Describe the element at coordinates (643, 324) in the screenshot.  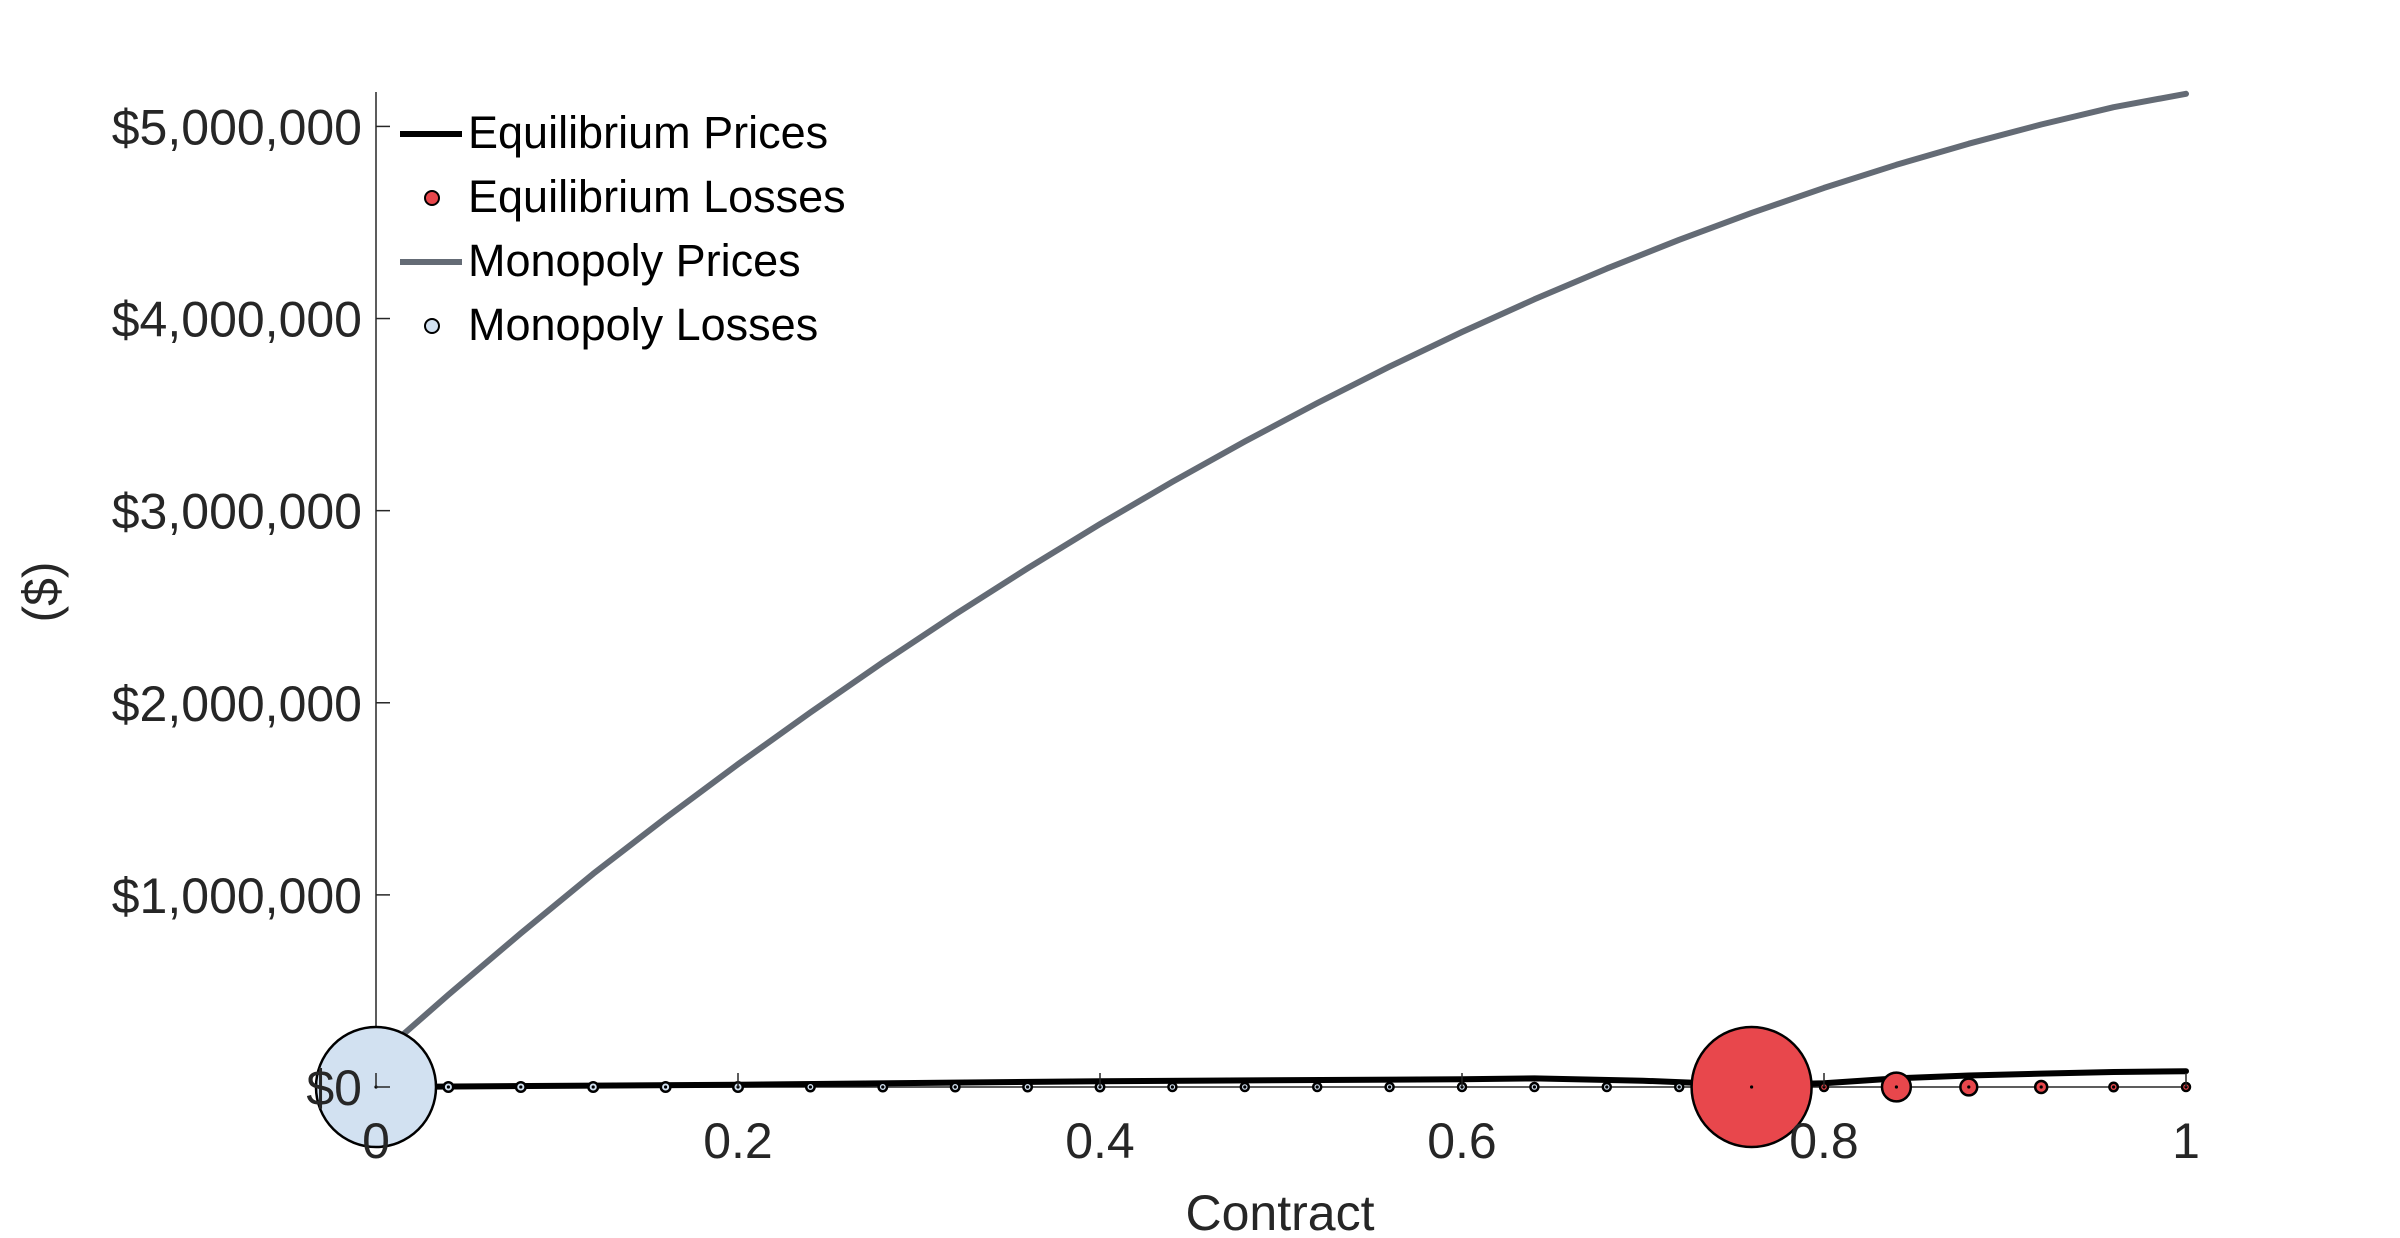
I see `legend-label: Monopoly Losses` at that location.